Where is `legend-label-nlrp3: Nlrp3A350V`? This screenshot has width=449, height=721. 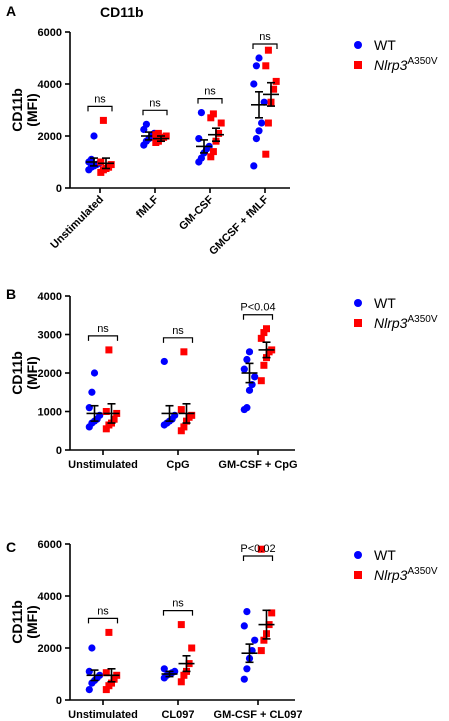
legend-label-nlrp3: Nlrp3A350V is located at coordinates (406, 574).